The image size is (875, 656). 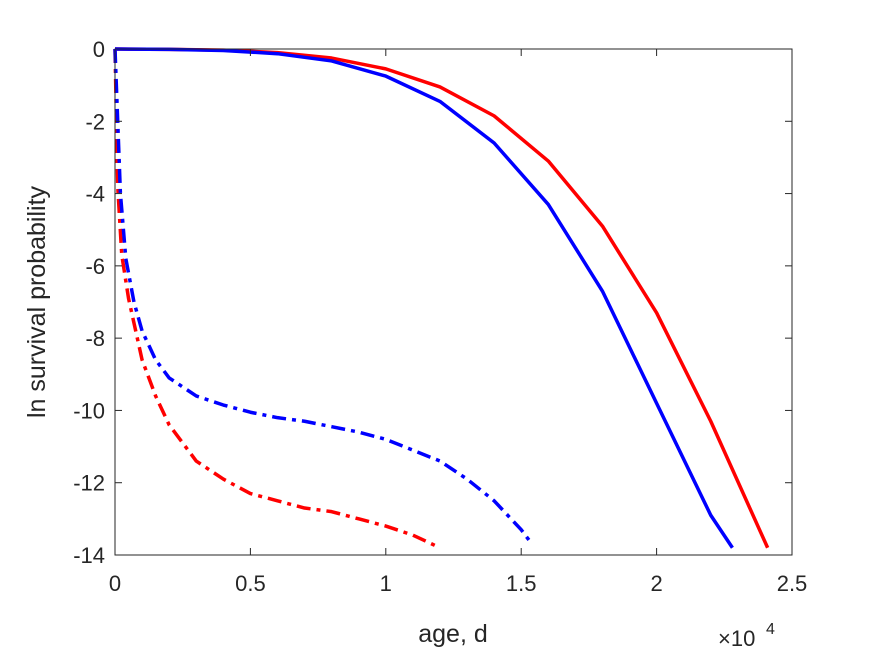 What do you see at coordinates (736, 638) in the screenshot?
I see `x-exponent-label: ×10` at bounding box center [736, 638].